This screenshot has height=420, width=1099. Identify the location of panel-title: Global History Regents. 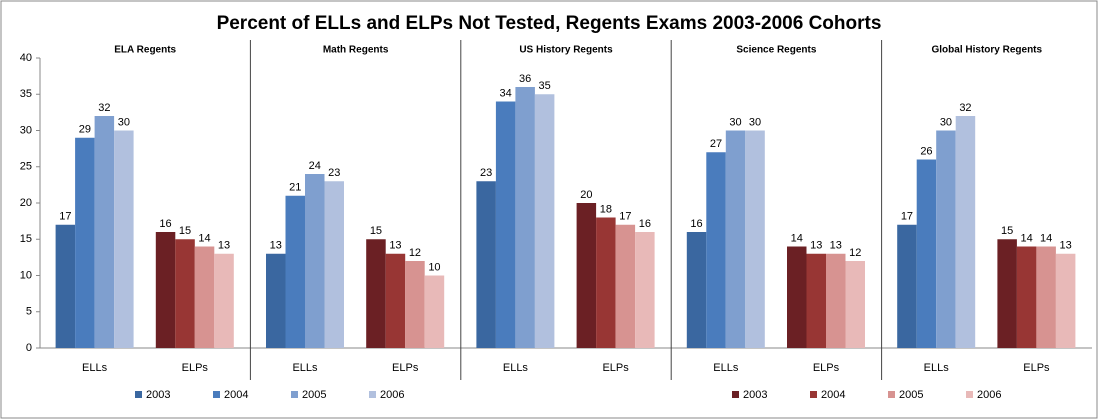
(987, 50).